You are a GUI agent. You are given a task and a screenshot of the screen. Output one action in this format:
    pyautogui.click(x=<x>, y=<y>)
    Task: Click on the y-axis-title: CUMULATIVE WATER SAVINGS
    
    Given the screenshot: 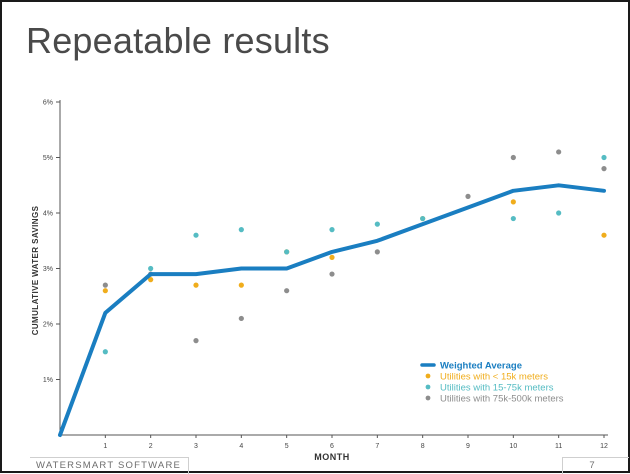 What is the action you would take?
    pyautogui.click(x=35, y=270)
    